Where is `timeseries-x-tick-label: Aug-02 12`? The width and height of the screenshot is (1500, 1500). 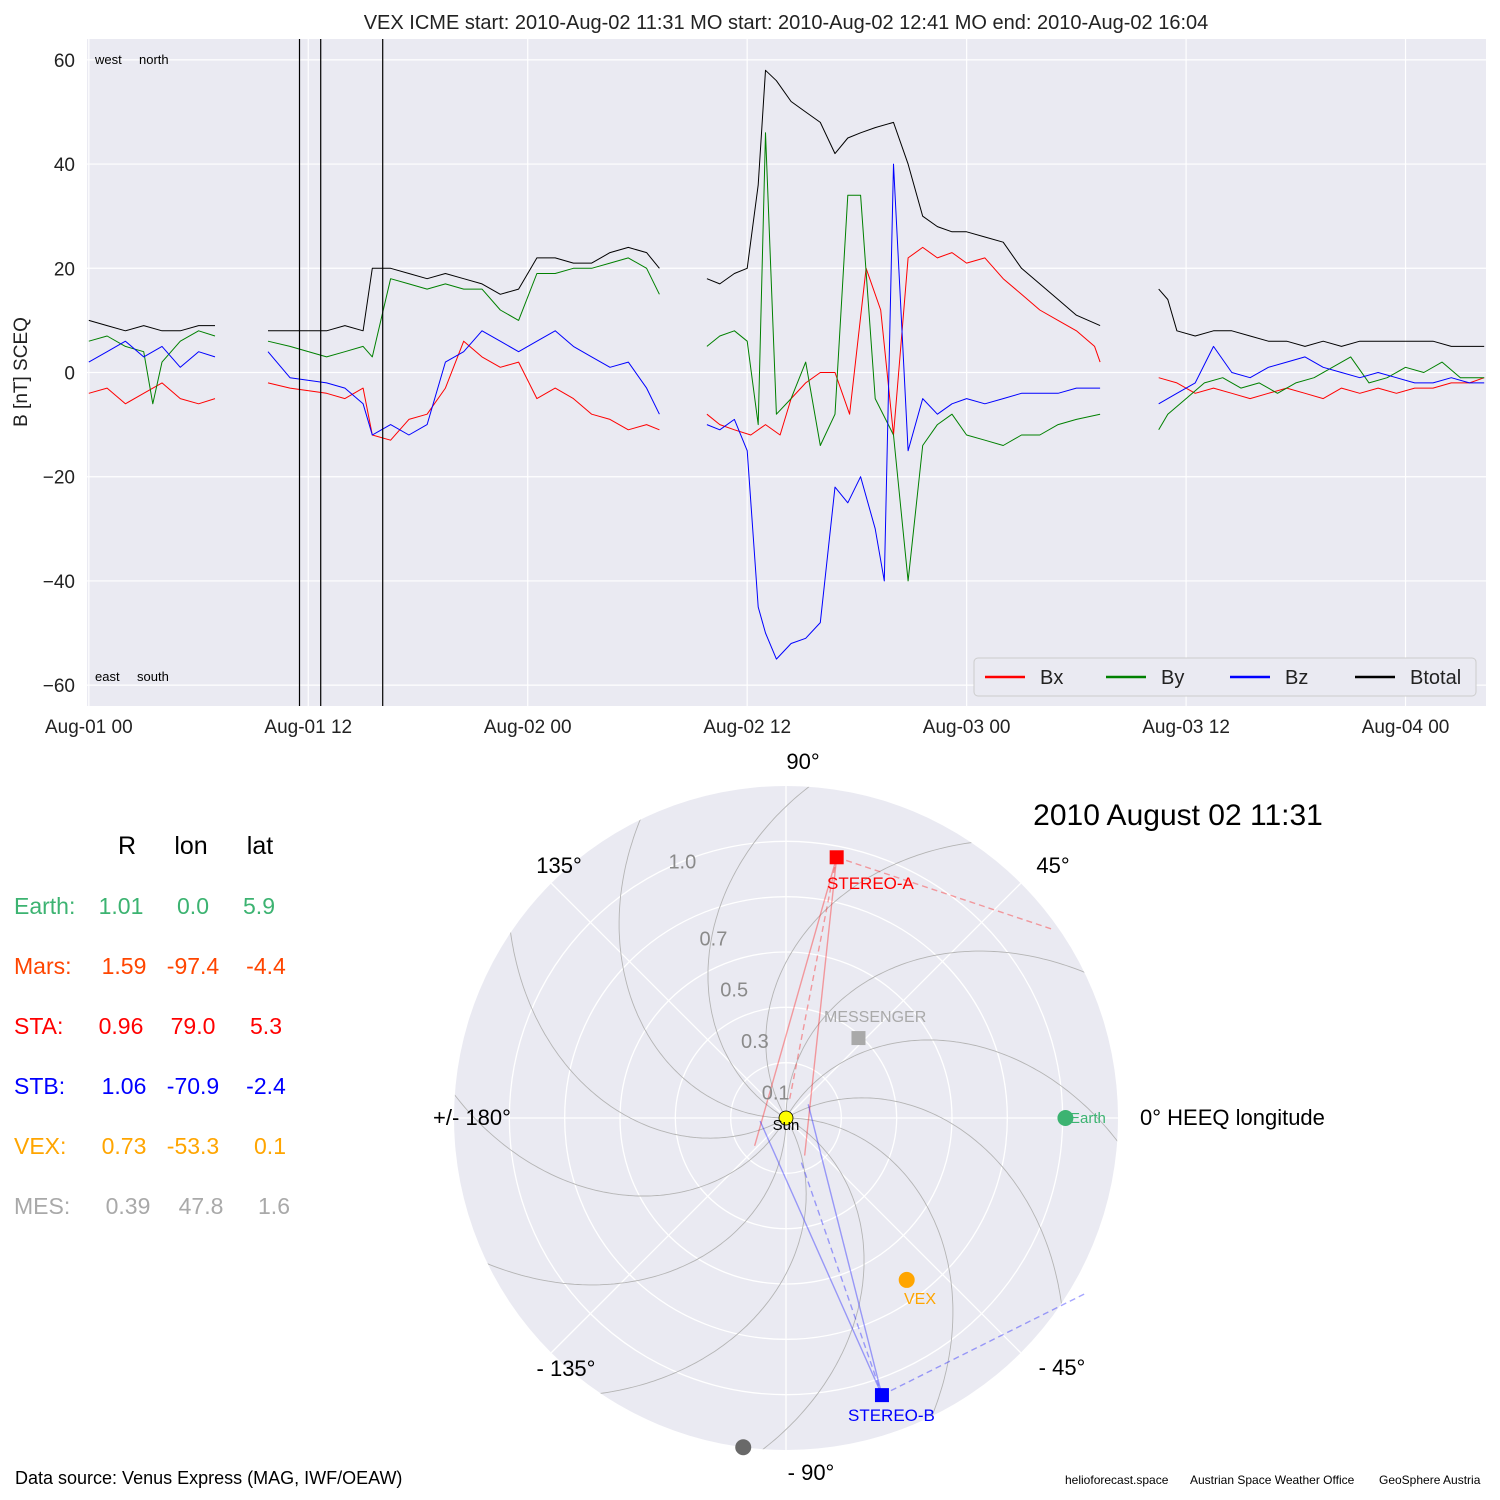
timeseries-x-tick-label: Aug-02 12 is located at coordinates (747, 727).